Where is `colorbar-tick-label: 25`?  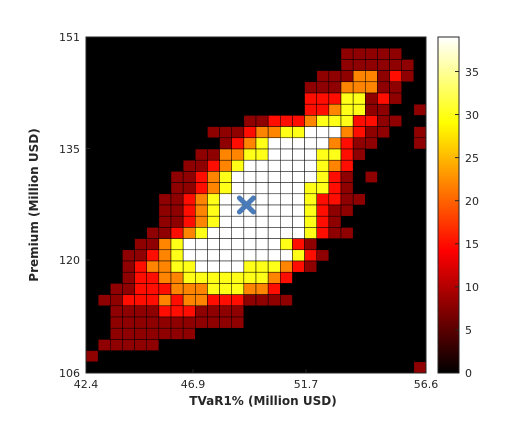 colorbar-tick-label: 25 is located at coordinates (472, 158).